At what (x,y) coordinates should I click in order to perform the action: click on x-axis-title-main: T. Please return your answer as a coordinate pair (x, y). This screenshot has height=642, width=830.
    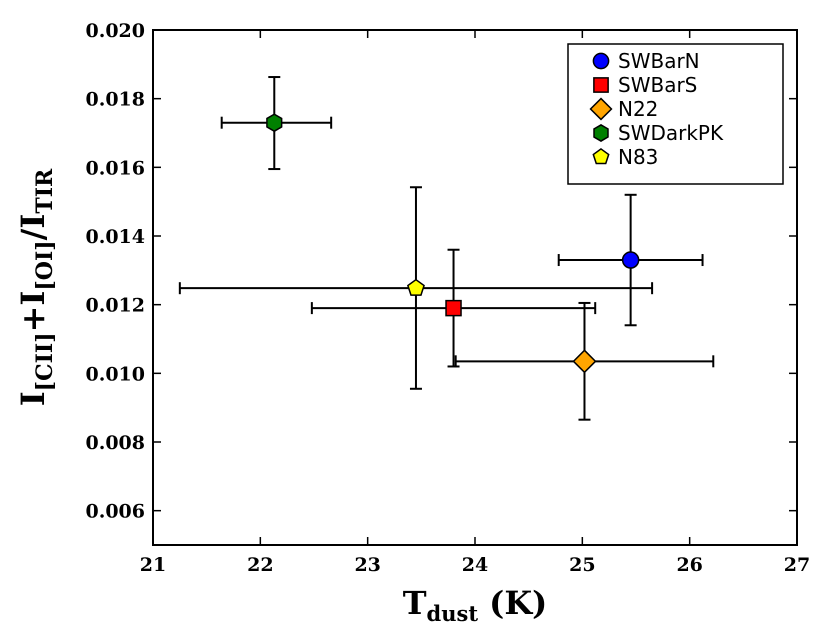
    Looking at the image, I should click on (415, 603).